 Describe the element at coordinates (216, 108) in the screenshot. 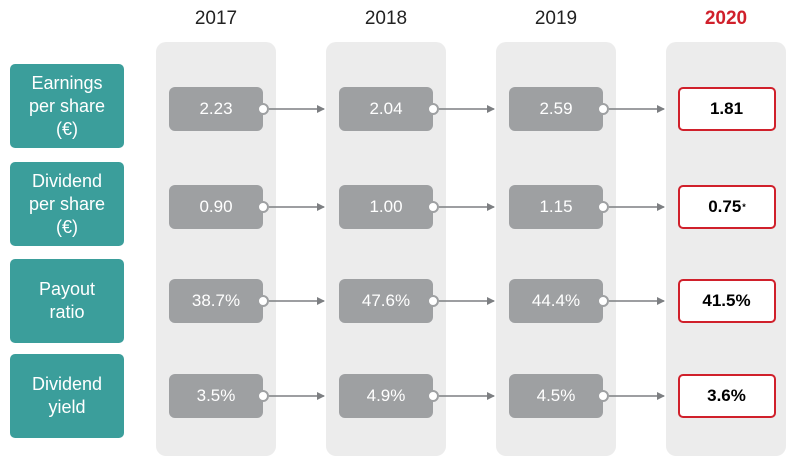

I see `eps-2017-value: 2.23` at that location.